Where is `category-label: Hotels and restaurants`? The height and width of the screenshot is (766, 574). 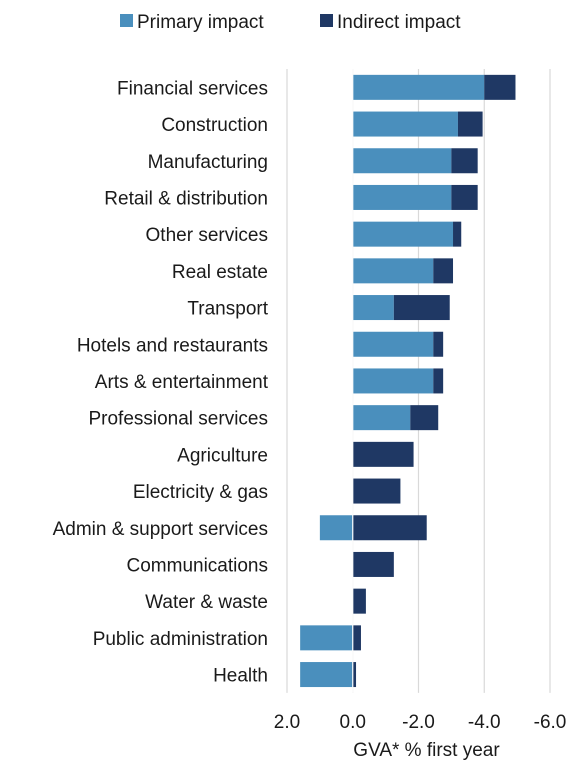
category-label: Hotels and restaurants is located at coordinates (172, 345).